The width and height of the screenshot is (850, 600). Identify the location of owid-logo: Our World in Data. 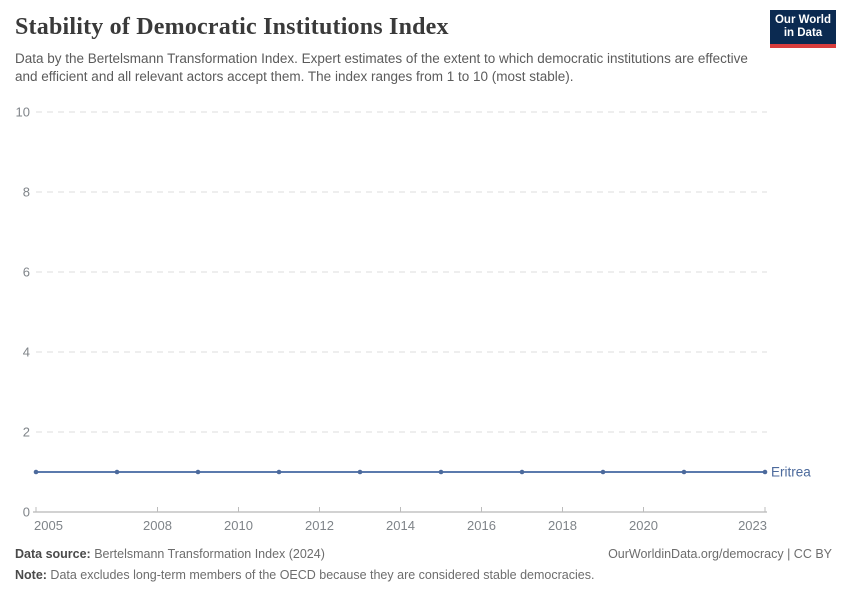
(803, 29).